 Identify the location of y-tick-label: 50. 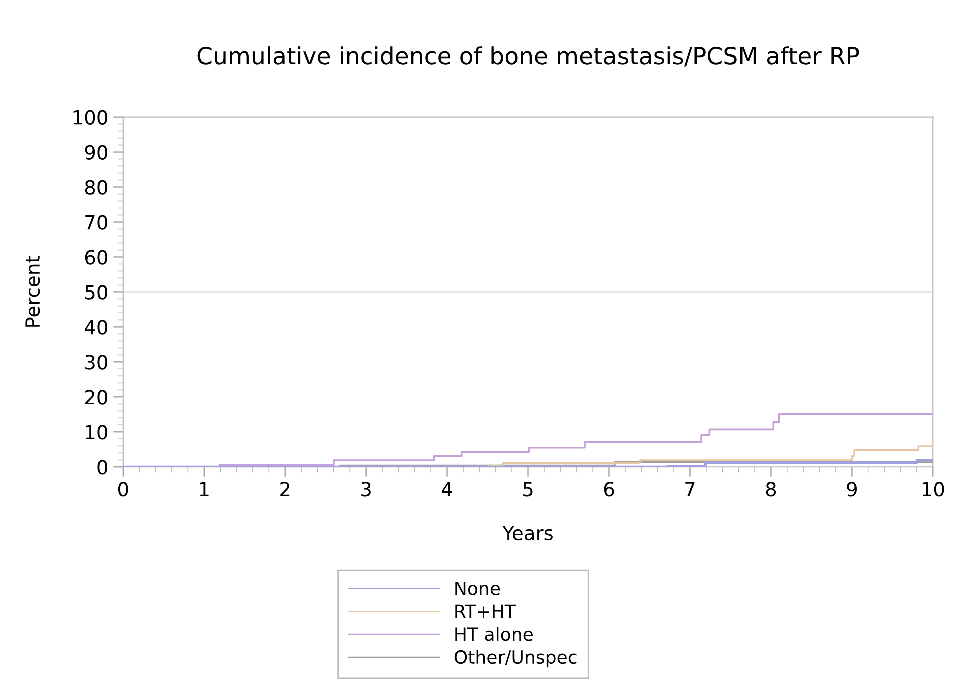
(97, 292).